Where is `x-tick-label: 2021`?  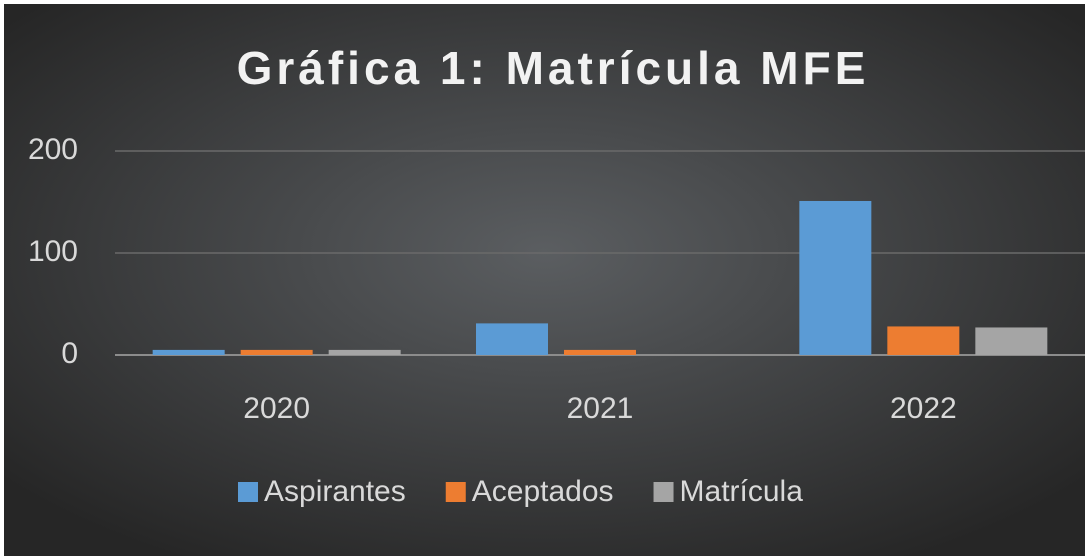
x-tick-label: 2021 is located at coordinates (600, 408).